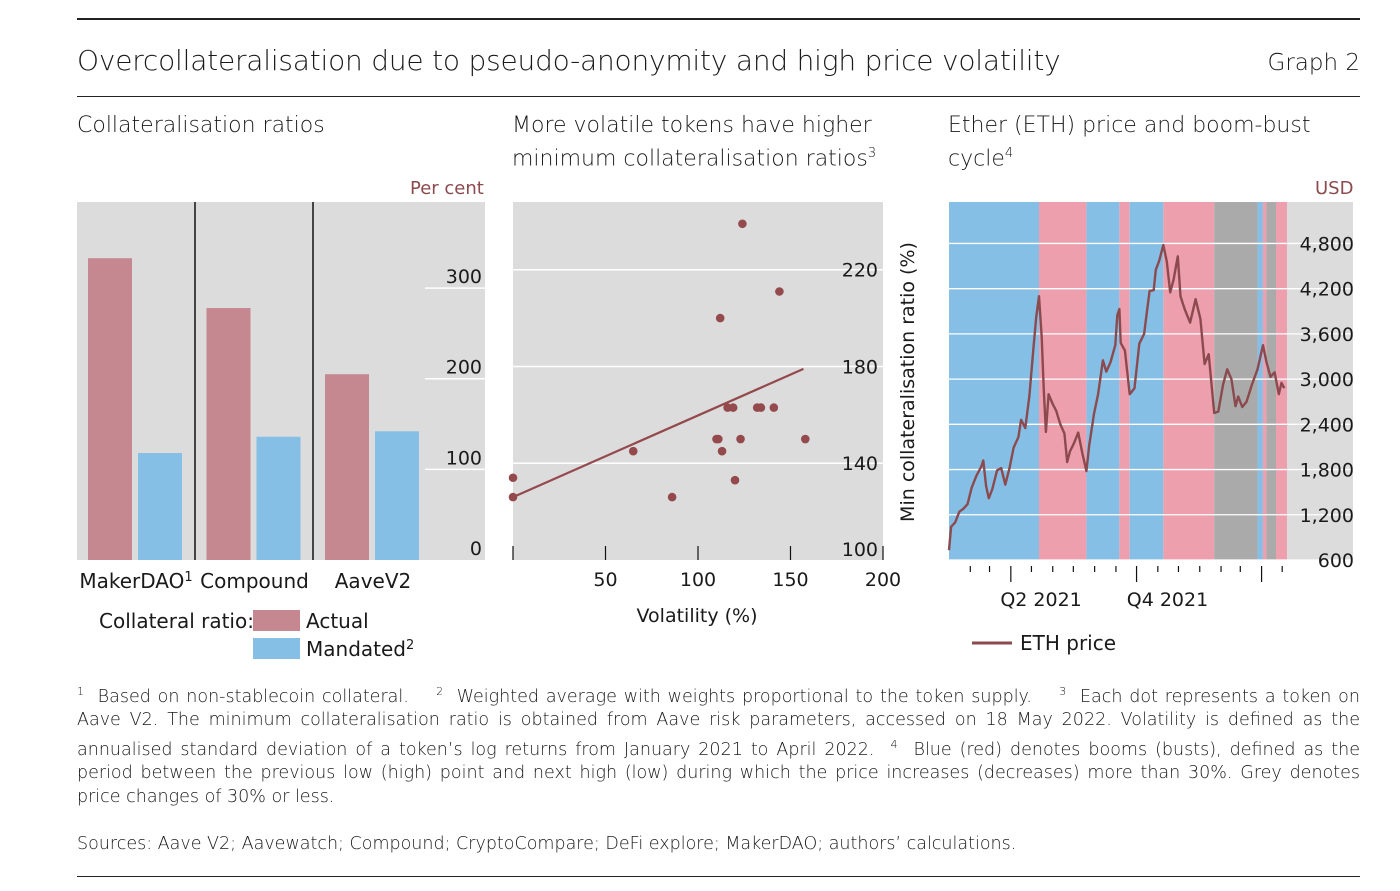 The image size is (1400, 891). Describe the element at coordinates (253, 696) in the screenshot. I see `footnote-1: Based on non-stablecoin collateral.` at that location.